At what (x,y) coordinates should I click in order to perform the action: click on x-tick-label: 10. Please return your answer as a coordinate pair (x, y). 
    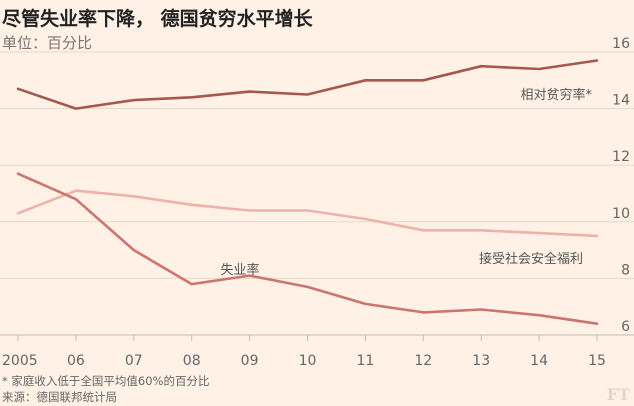
    Looking at the image, I should click on (308, 361).